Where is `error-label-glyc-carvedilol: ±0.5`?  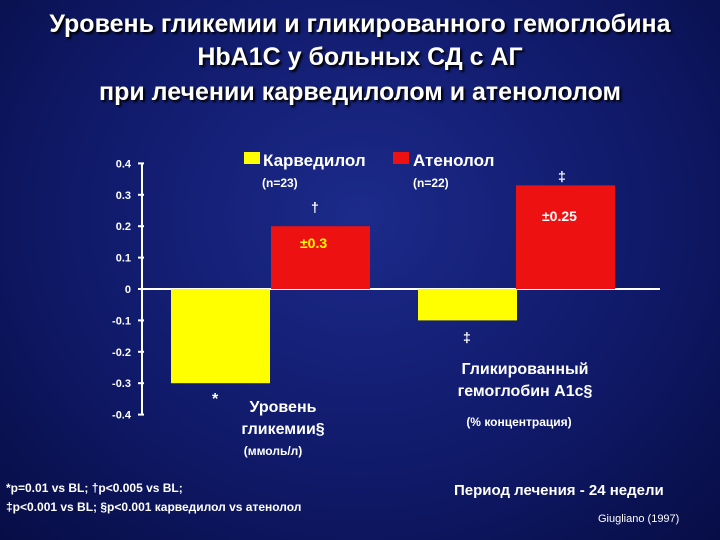
error-label-glyc-carvedilol: ±0.5 is located at coordinates (217, 356).